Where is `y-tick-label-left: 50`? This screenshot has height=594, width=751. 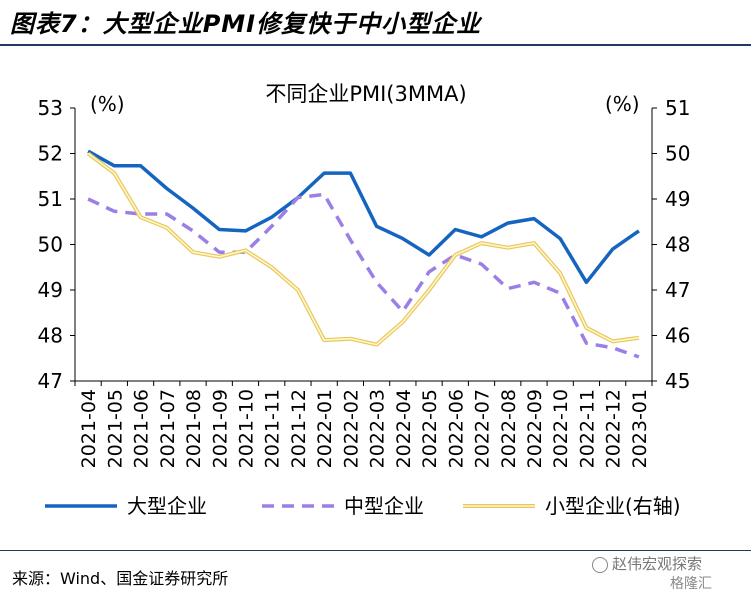
y-tick-label-left: 50 is located at coordinates (50, 245).